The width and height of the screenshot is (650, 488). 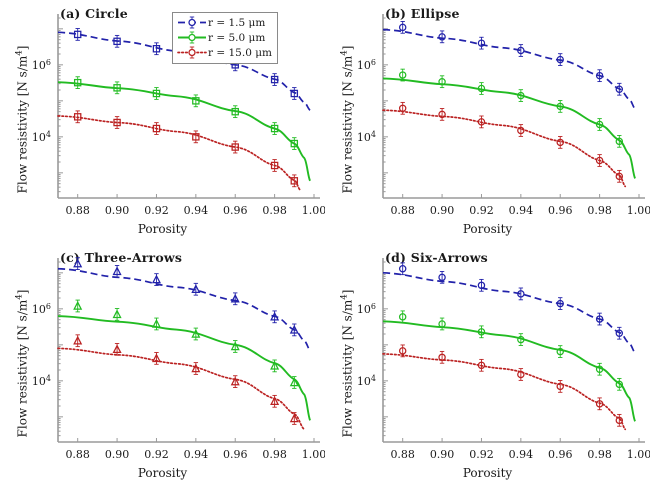 I want to click on panel-d-xlabel: Porosity, so click(x=487, y=473).